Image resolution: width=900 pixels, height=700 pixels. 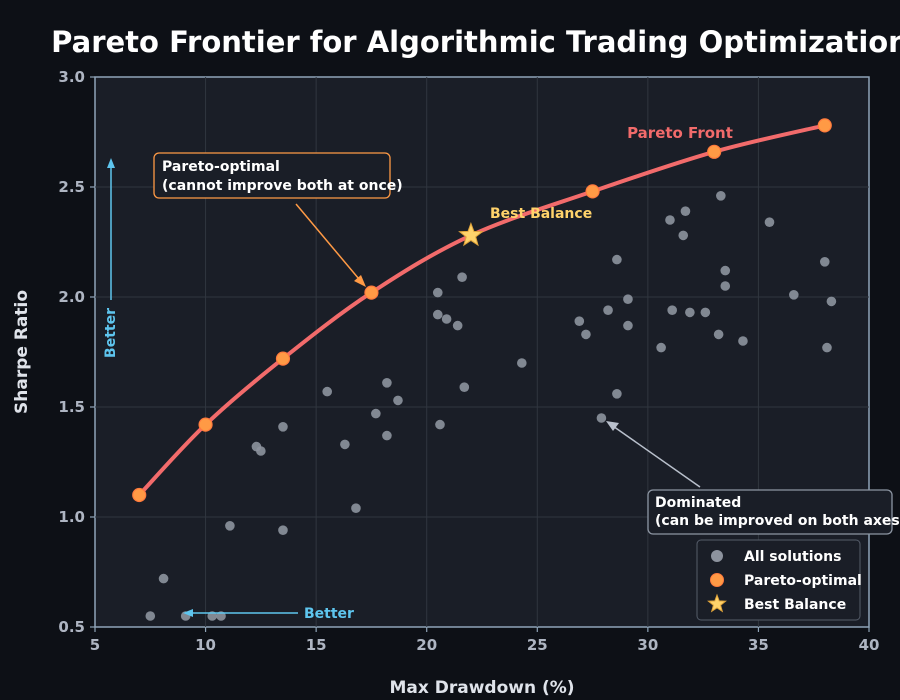 What do you see at coordinates (221, 167) in the screenshot?
I see `pareto-optimal-annotation-line-1: Pareto-optimal` at bounding box center [221, 167].